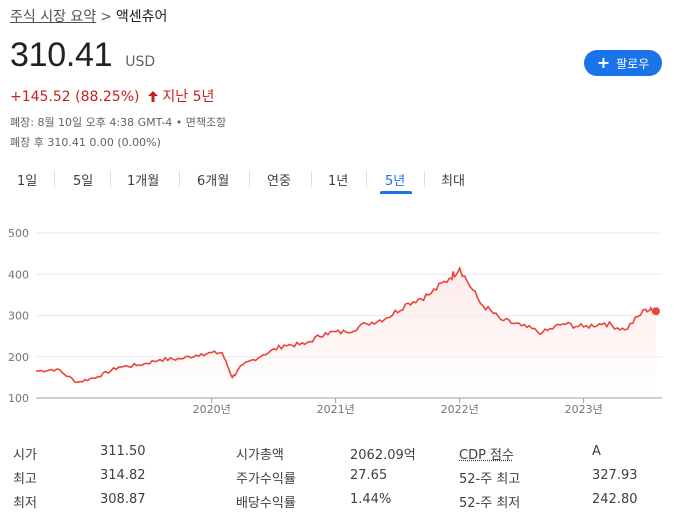 This screenshot has height=516, width=679. I want to click on price-row: 310.41 USD, so click(82, 55).